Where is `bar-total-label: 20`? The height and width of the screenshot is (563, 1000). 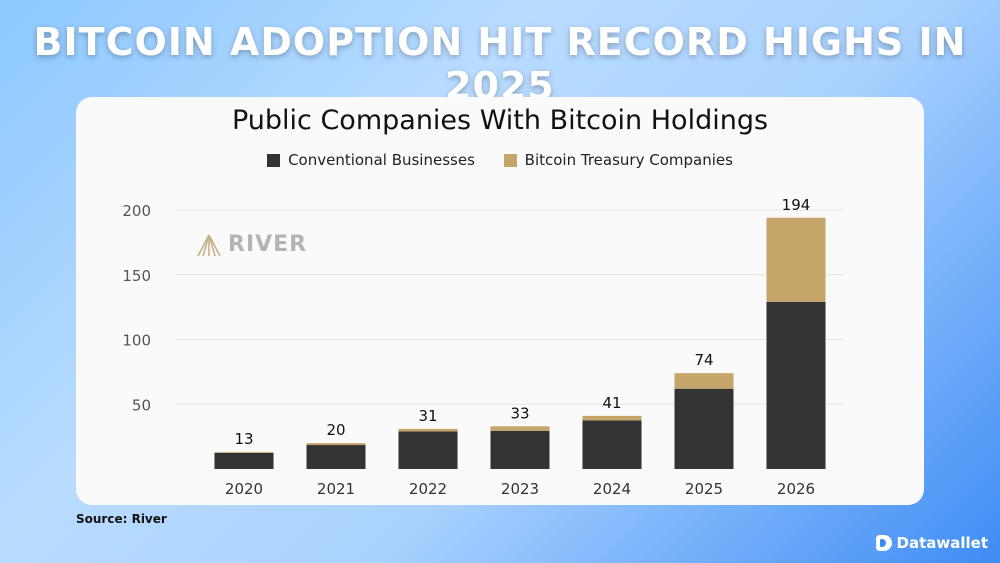 bar-total-label: 20 is located at coordinates (335, 430).